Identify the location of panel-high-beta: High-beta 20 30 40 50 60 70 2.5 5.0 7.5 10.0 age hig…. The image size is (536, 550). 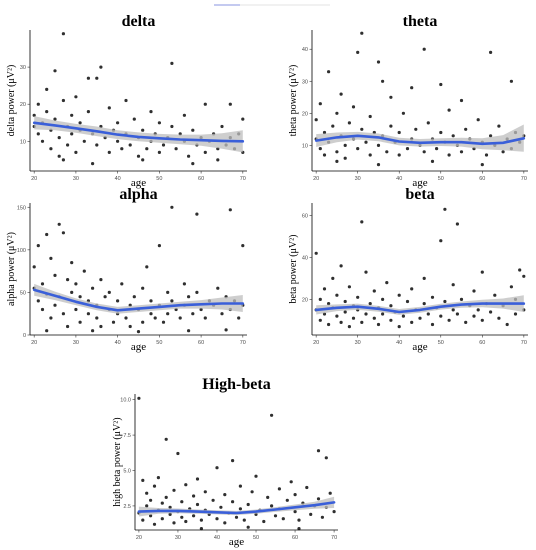
(225, 462).